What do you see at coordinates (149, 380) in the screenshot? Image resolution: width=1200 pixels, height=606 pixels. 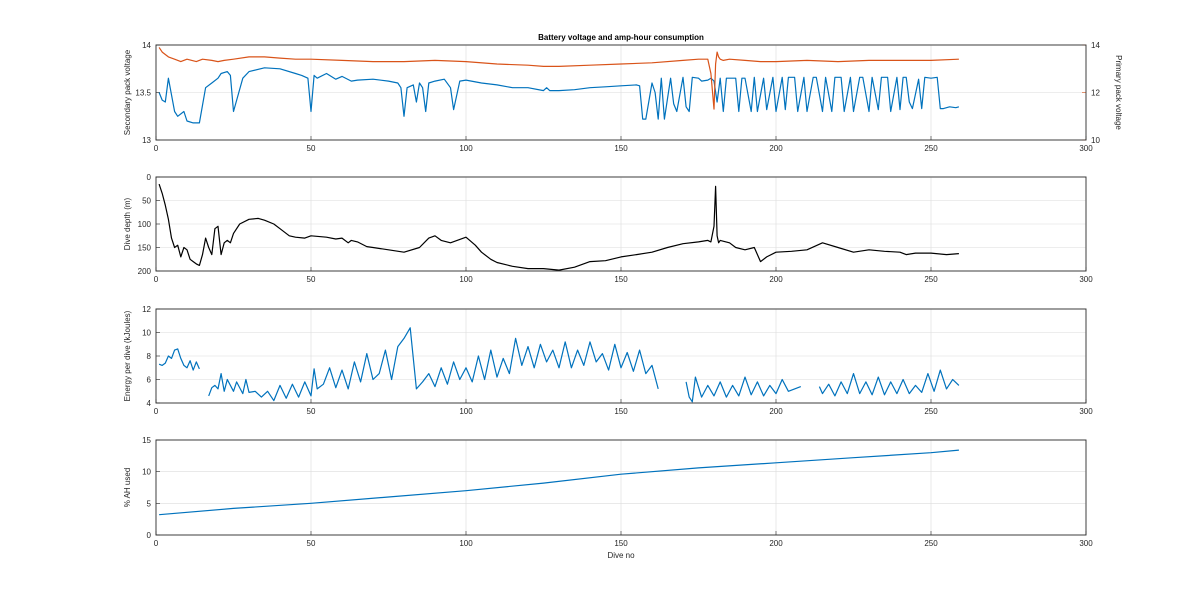 I see `y-tick-label: 6` at bounding box center [149, 380].